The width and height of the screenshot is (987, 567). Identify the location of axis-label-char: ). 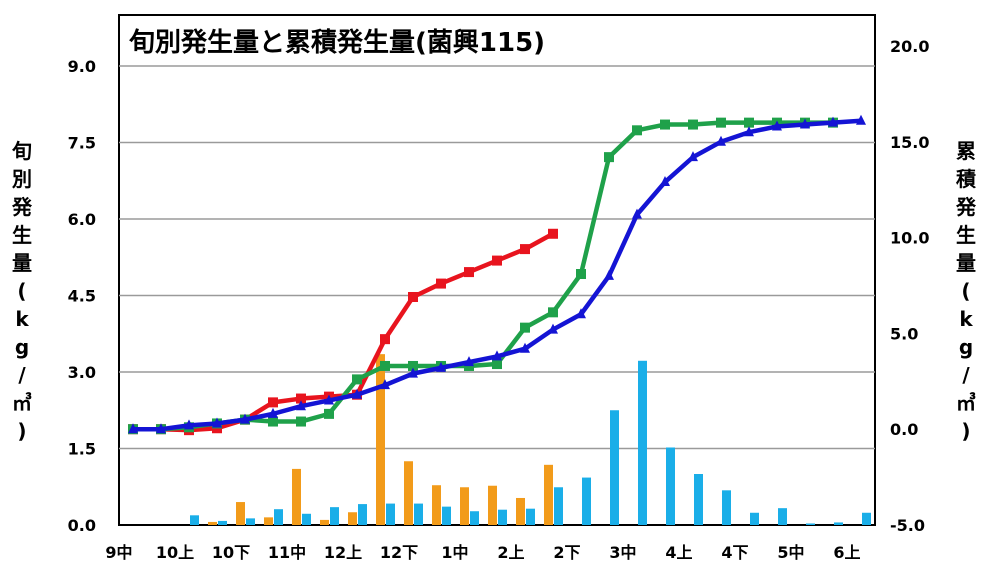
(21, 431).